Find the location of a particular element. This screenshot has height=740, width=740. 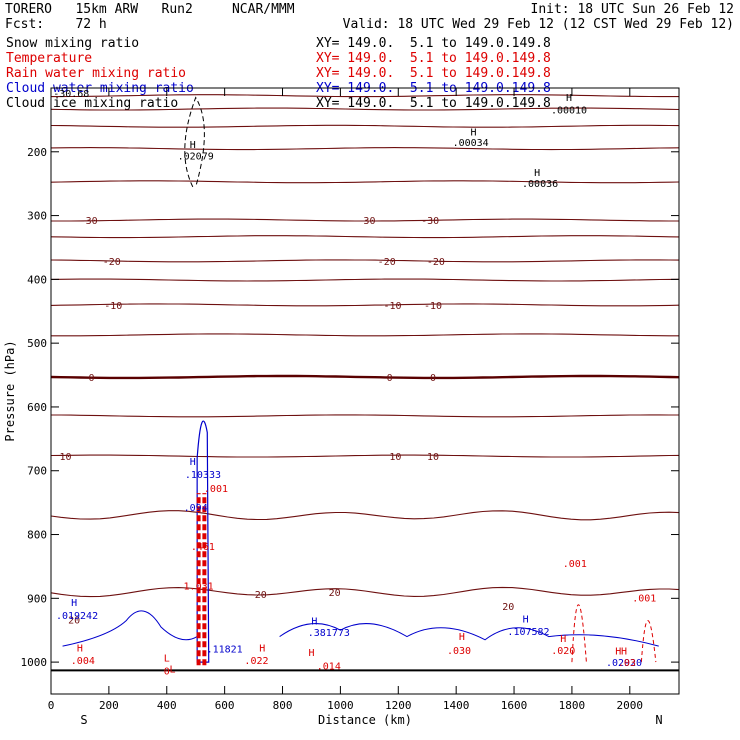

contour-label-0: -30 is located at coordinates (89, 221).